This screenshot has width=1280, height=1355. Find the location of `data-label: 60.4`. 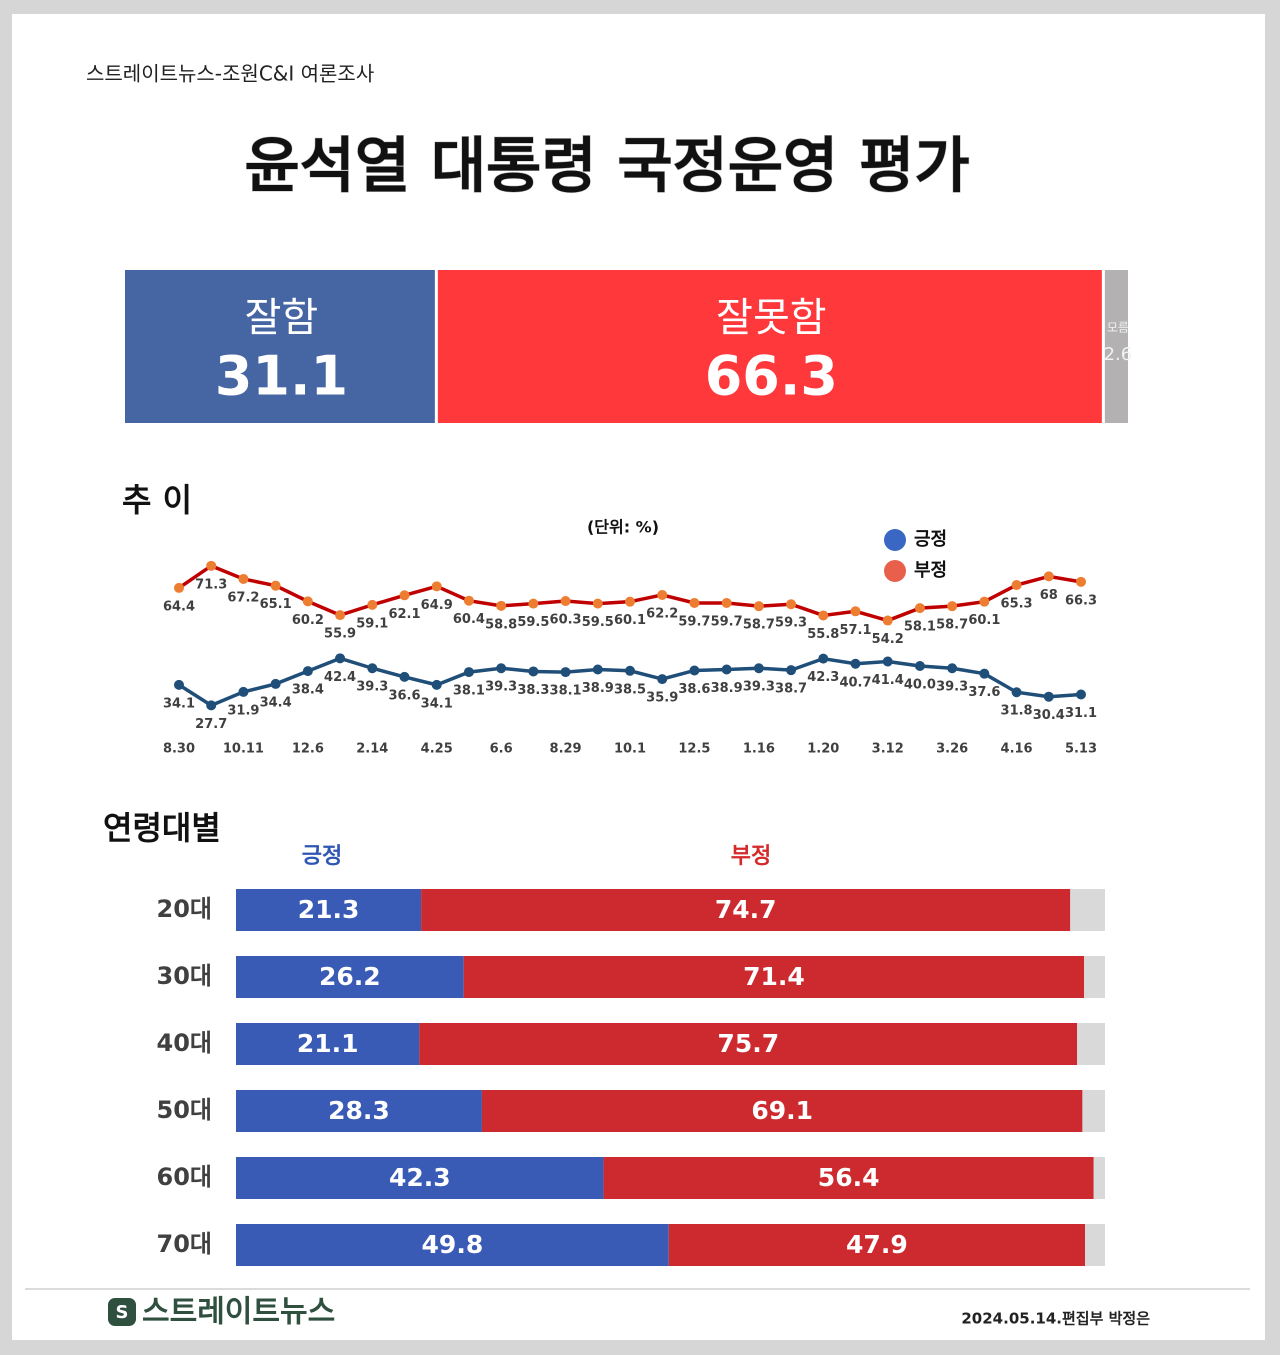

data-label: 60.4 is located at coordinates (469, 619).